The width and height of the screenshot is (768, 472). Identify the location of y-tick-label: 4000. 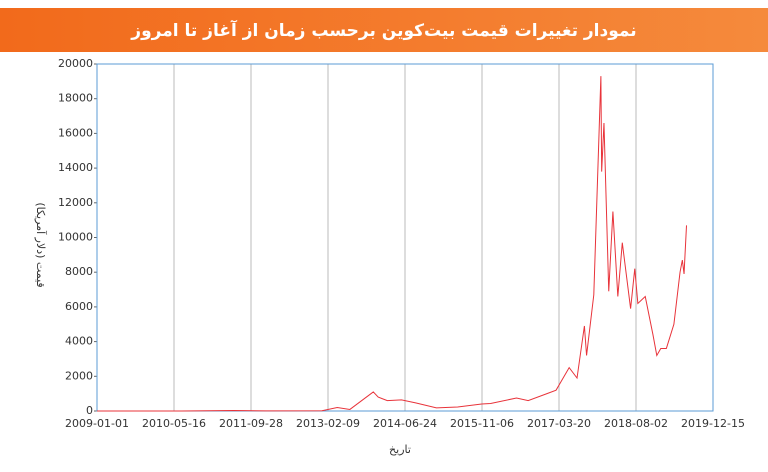
(79, 341).